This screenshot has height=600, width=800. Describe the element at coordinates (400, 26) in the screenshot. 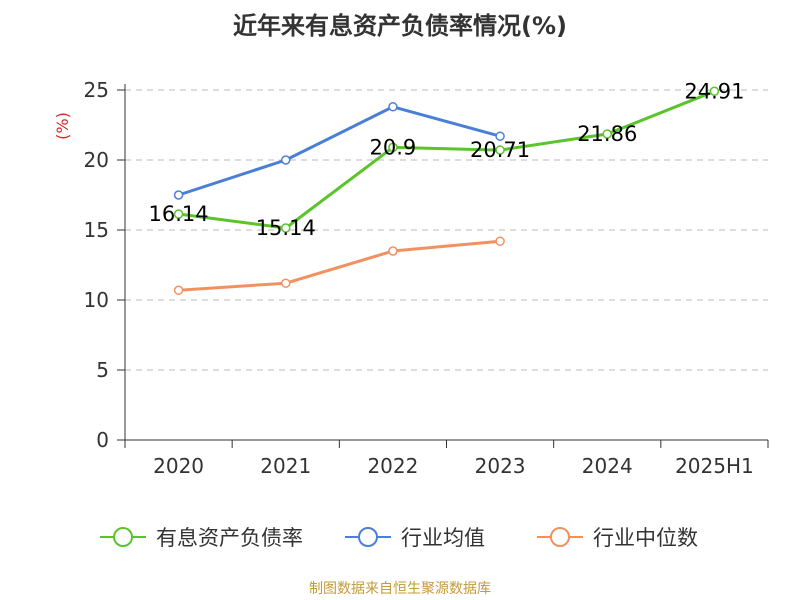

I see `chart-title: 近年来有息资产负债率情况(%)` at that location.